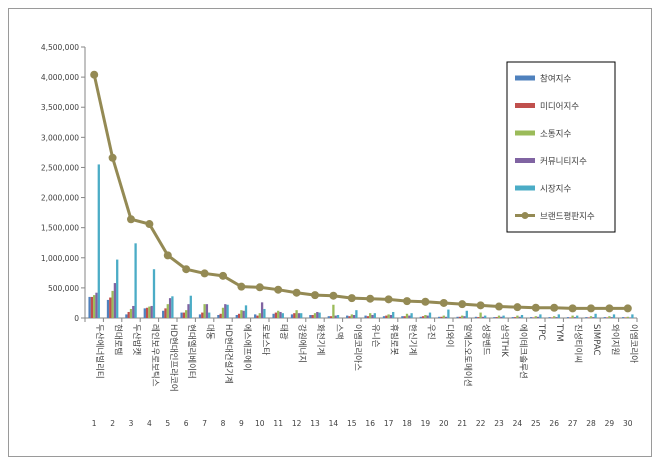 This screenshot has height=465, width=660. I want to click on category-label: 이엠코리아스, so click(357, 347).